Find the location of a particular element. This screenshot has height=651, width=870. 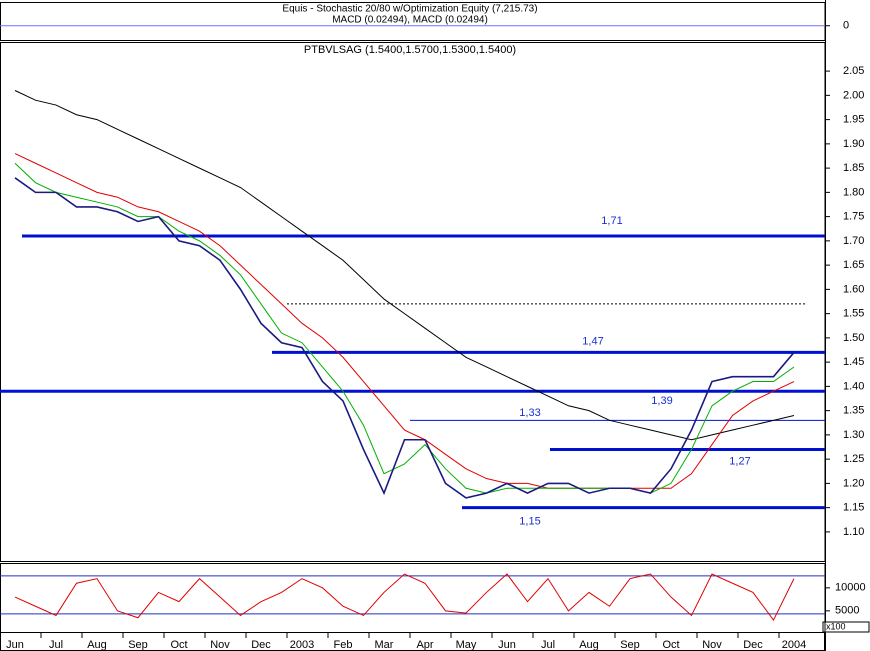

y-tick-label: 1.95 is located at coordinates (853, 120).